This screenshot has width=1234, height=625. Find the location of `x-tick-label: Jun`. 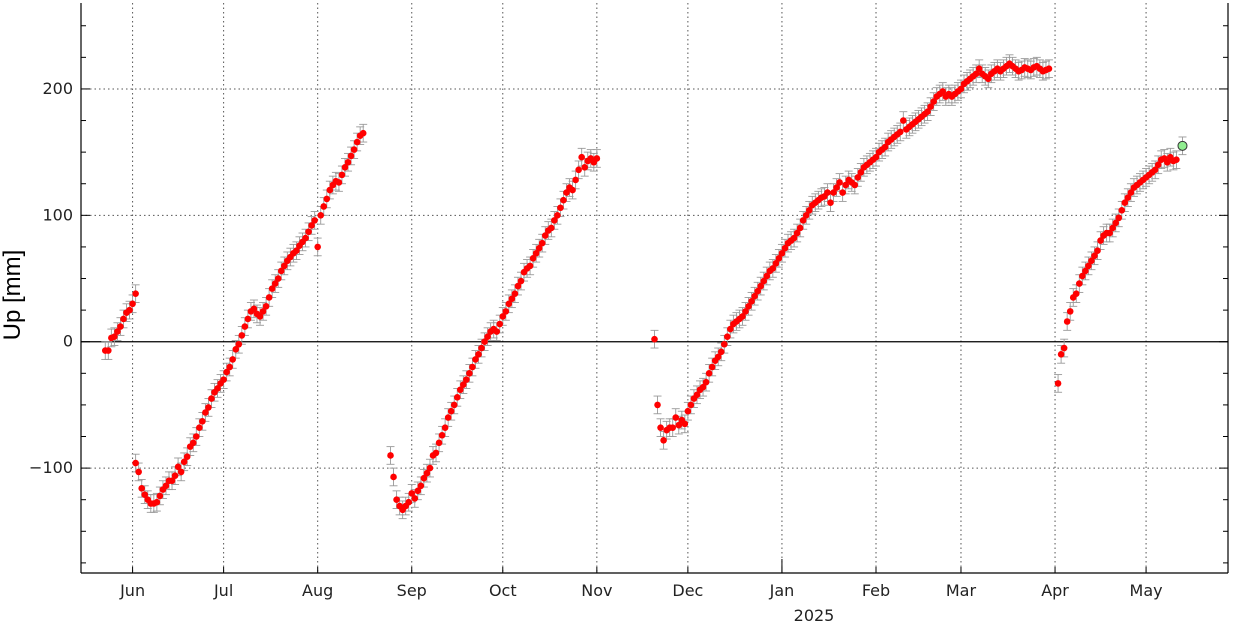

x-tick-label: Jun is located at coordinates (132, 590).